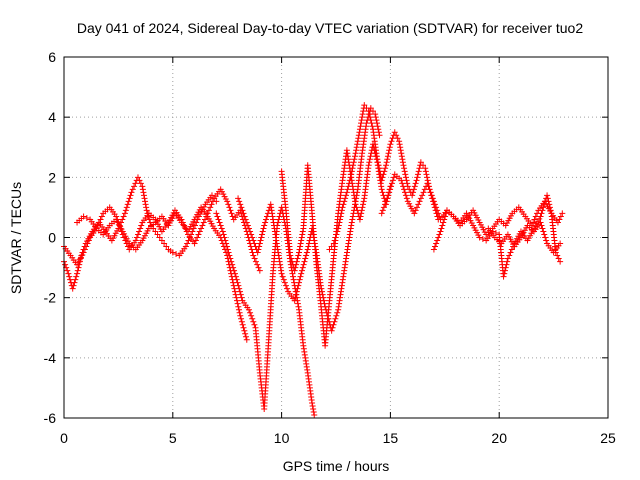 This screenshot has height=480, width=640. What do you see at coordinates (64, 438) in the screenshot?
I see `x-tick-label: 0` at bounding box center [64, 438].